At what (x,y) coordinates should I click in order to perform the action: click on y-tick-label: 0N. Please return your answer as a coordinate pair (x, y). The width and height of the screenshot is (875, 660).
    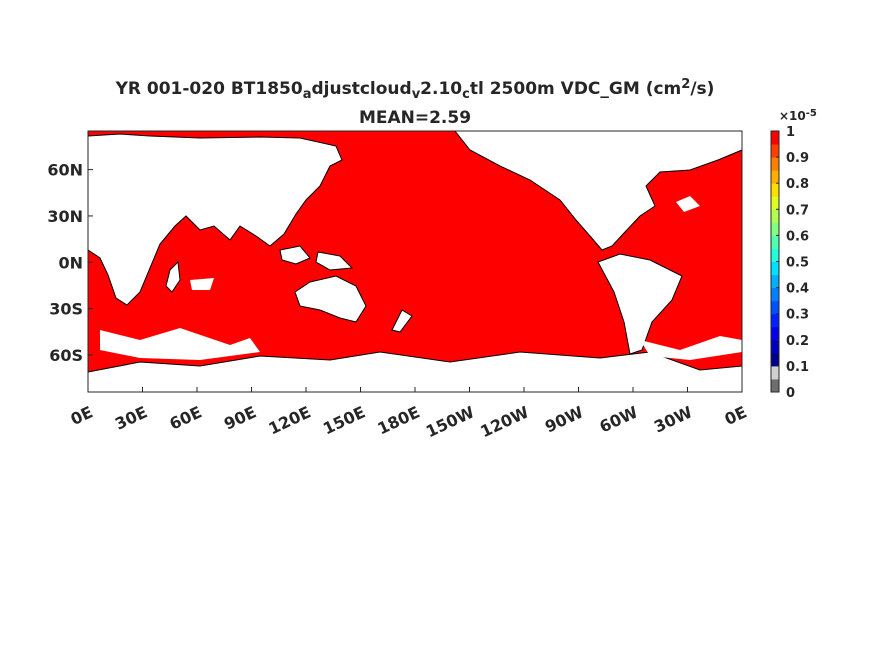
    Looking at the image, I should click on (70, 262).